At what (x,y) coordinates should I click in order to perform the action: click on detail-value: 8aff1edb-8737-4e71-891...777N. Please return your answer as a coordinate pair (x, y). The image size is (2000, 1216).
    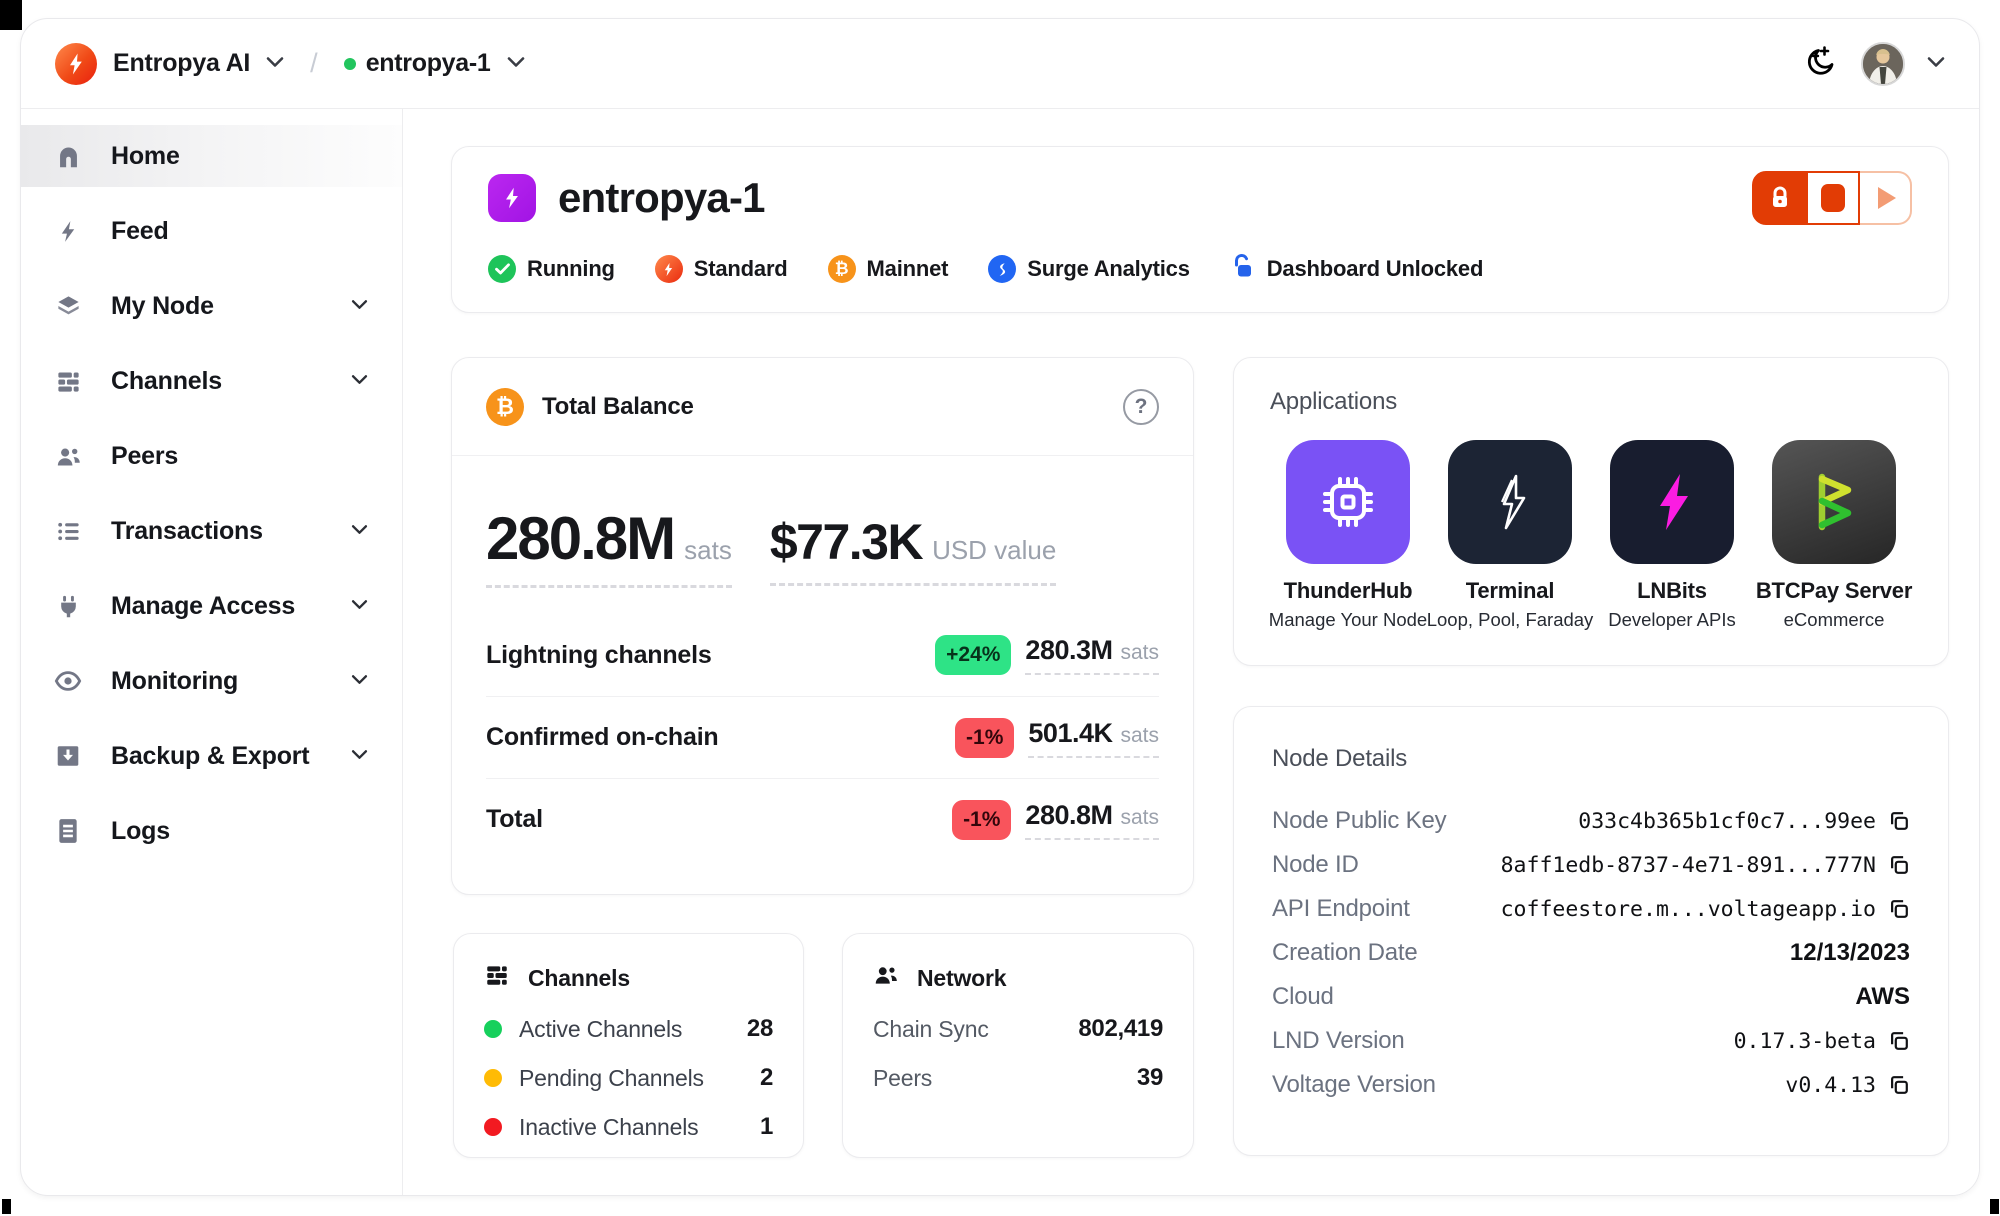
    Looking at the image, I should click on (1688, 865).